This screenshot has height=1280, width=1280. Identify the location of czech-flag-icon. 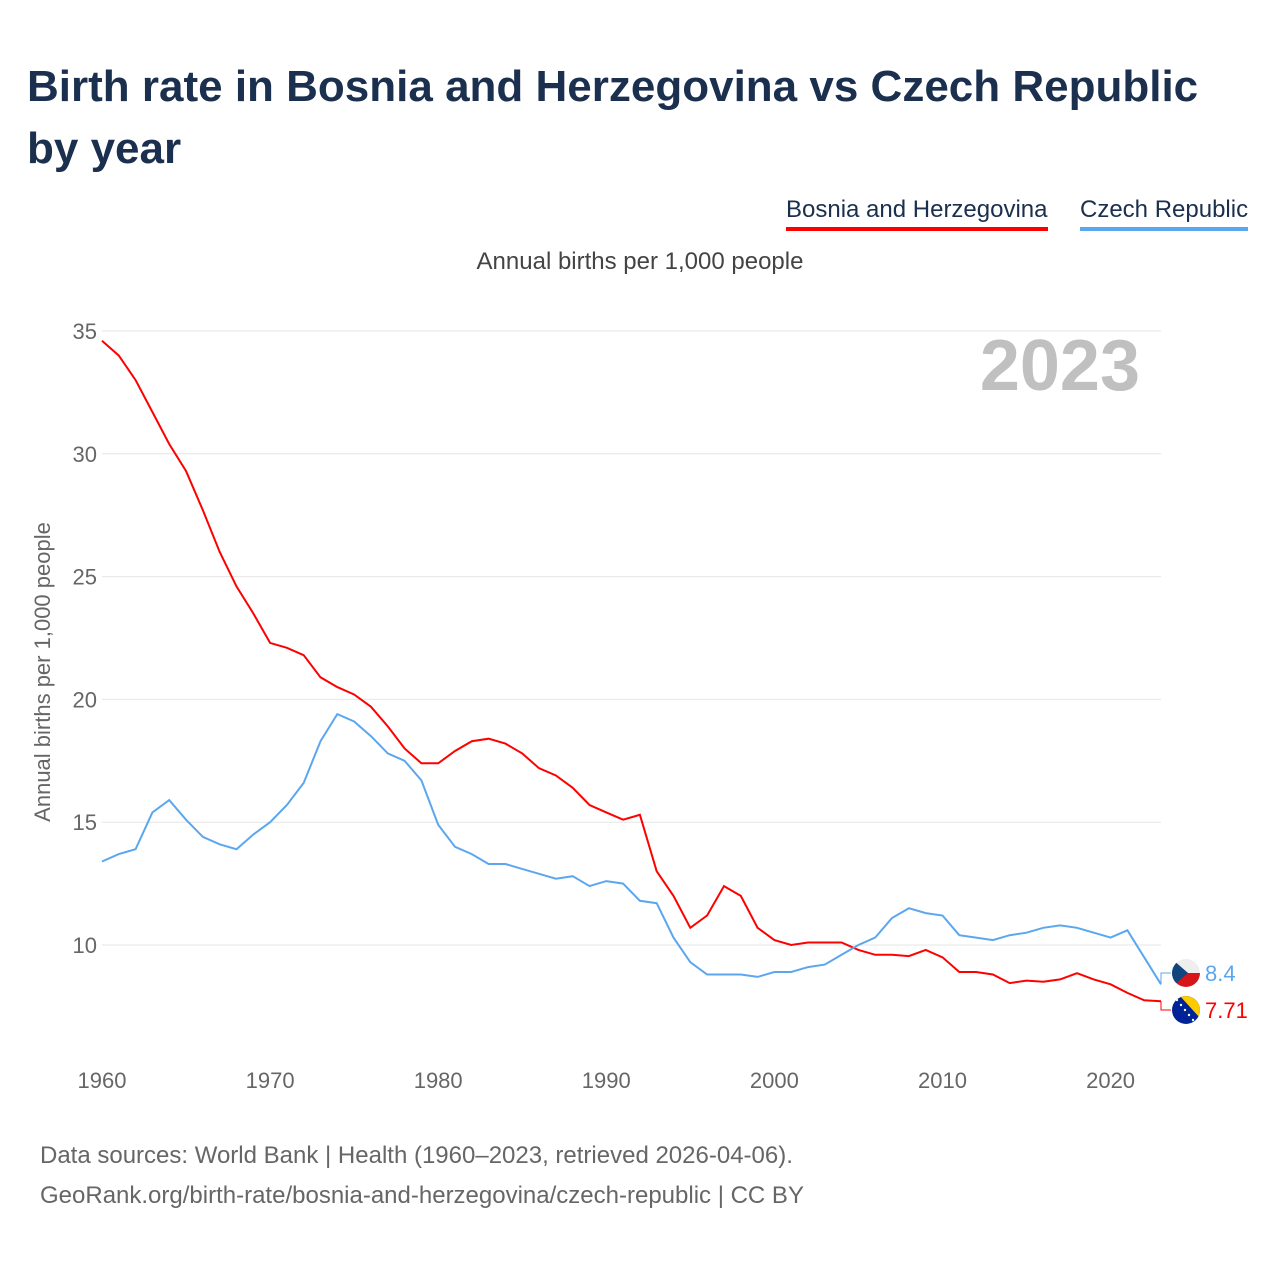
(1186, 973).